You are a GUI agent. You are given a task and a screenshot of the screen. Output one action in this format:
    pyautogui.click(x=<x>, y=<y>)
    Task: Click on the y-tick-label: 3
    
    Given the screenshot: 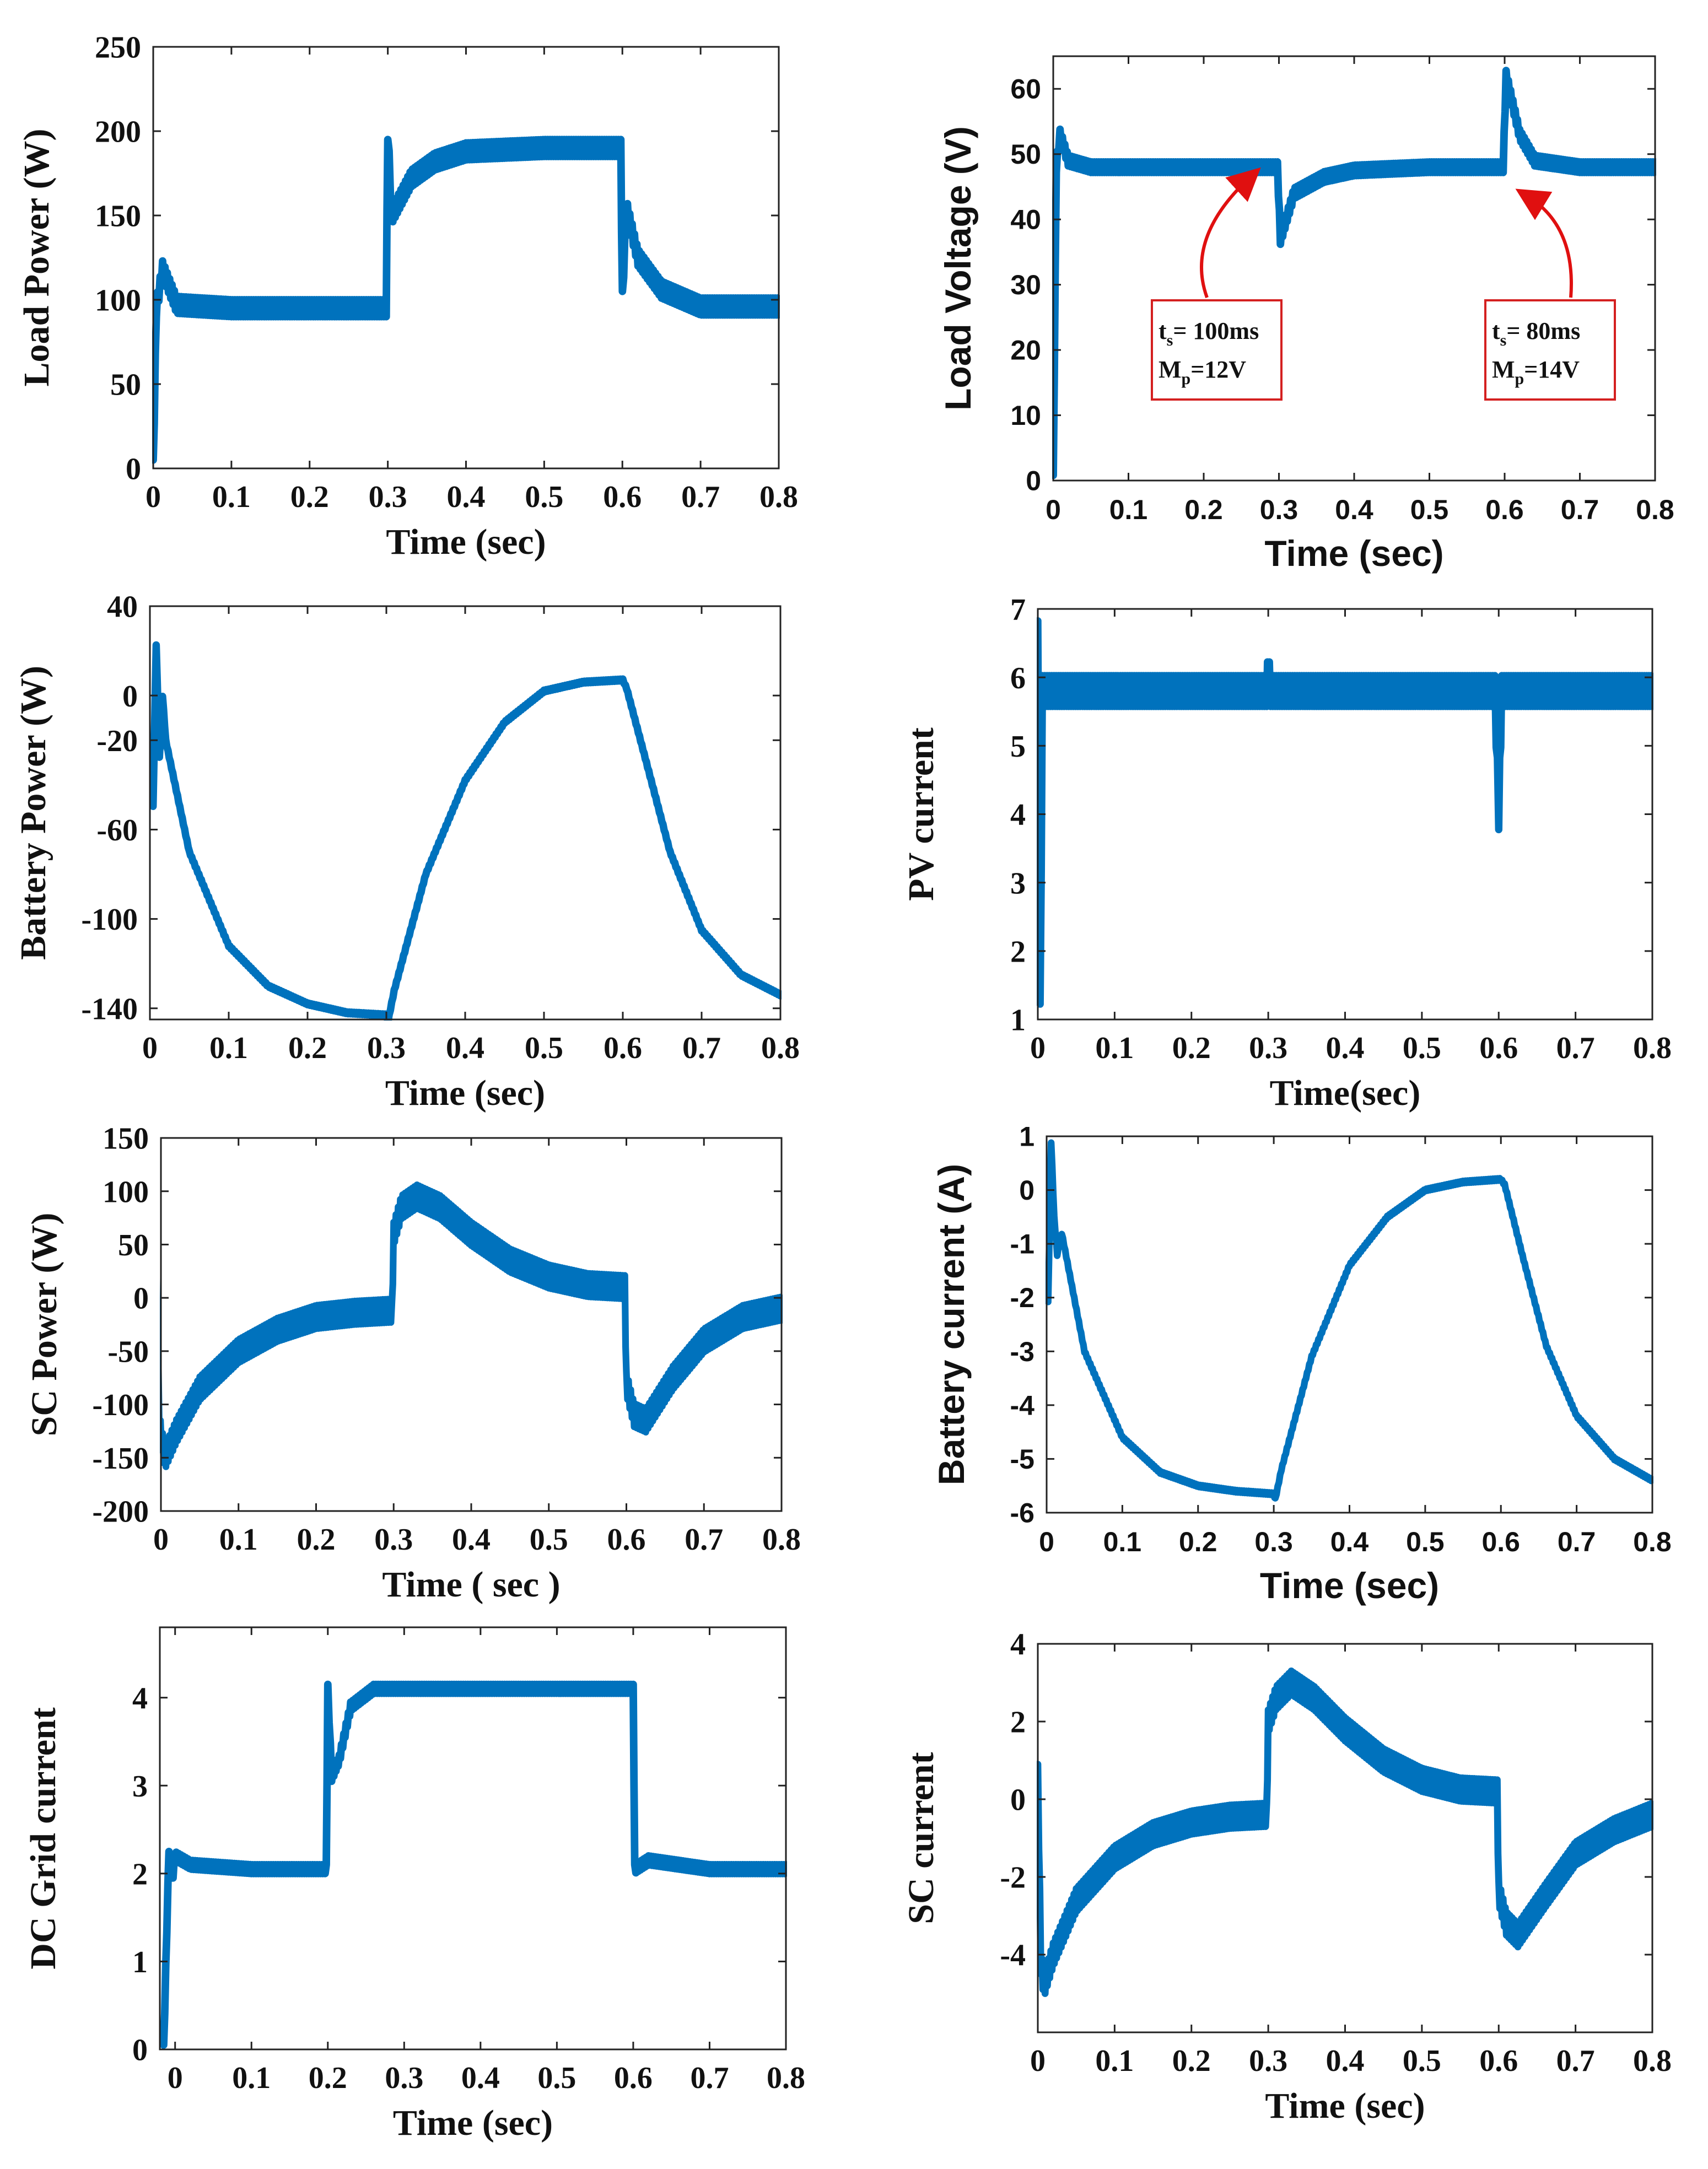 What is the action you would take?
    pyautogui.click(x=1018, y=883)
    